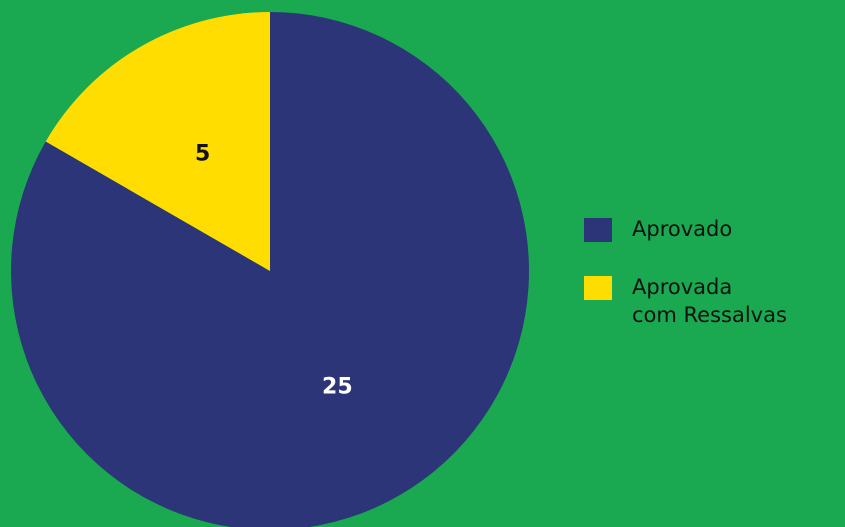  I want to click on data-label: 25, so click(337, 387).